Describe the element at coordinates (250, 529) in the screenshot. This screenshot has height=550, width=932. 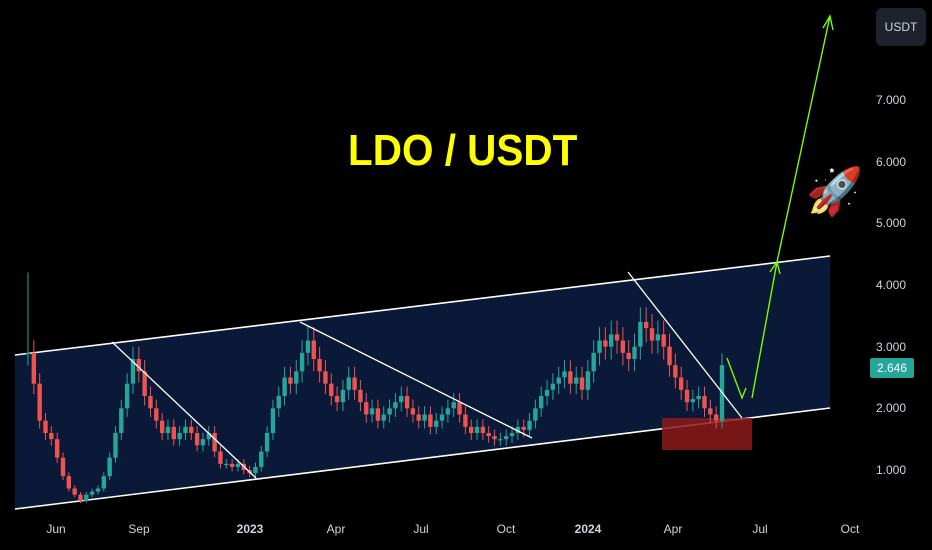
I see `time-tick: 2023` at that location.